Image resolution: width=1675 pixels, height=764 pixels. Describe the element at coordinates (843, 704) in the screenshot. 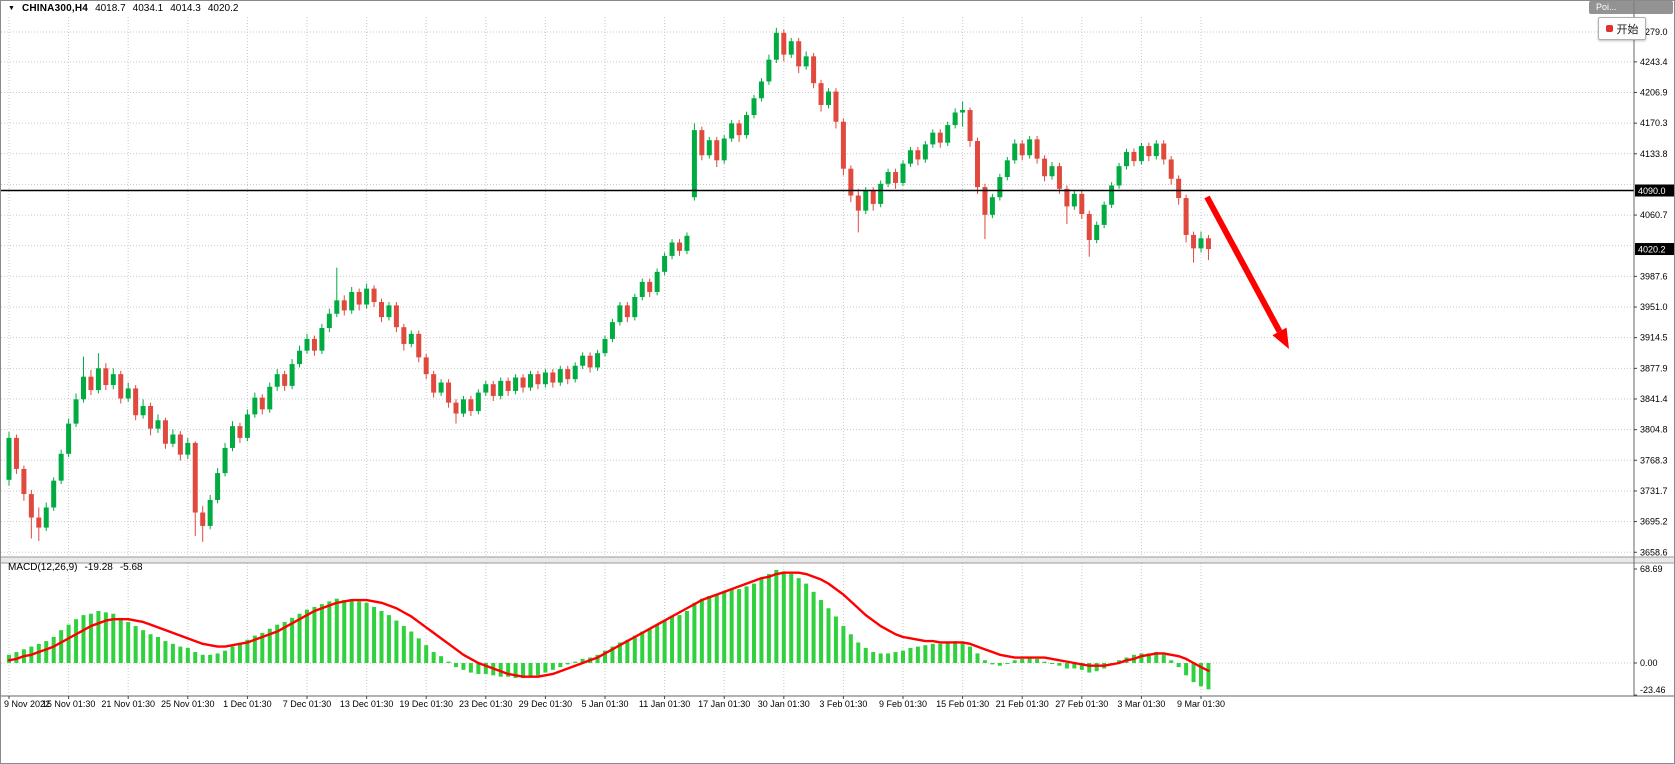

I see `time-tick-label: 3 Feb 01:30` at that location.